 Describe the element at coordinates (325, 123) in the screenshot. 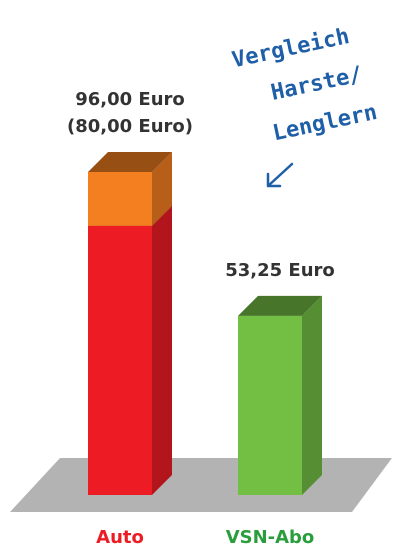

I see `annotation-line: Lenglern` at that location.